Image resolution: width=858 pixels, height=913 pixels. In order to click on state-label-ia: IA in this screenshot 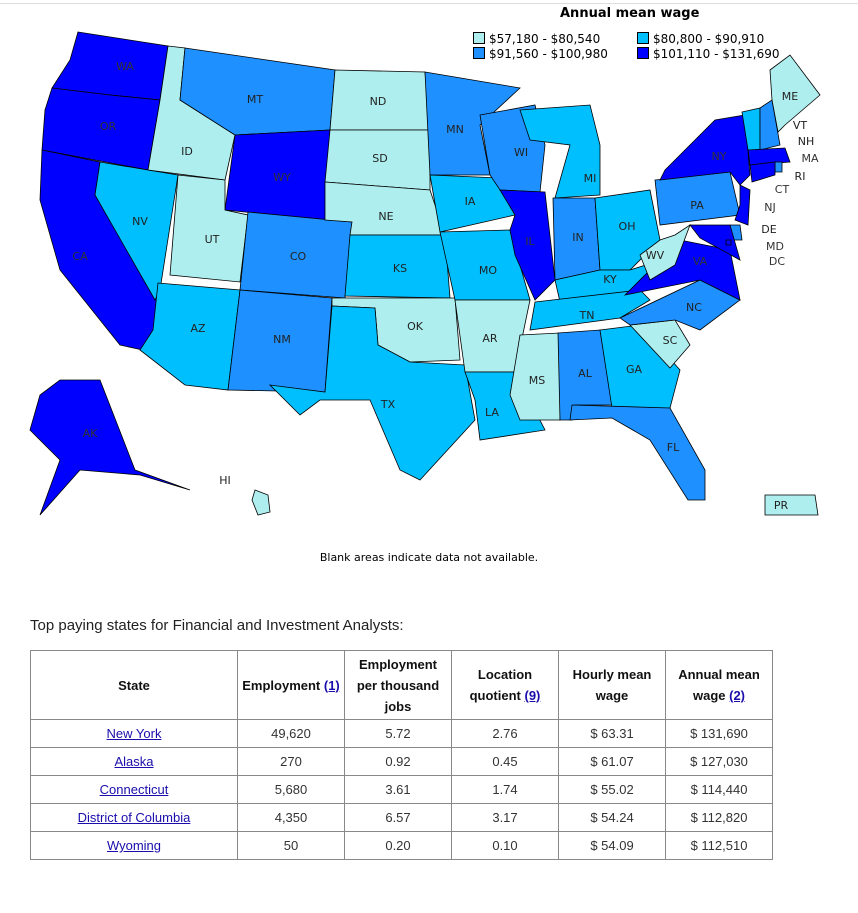, I will do `click(470, 201)`.